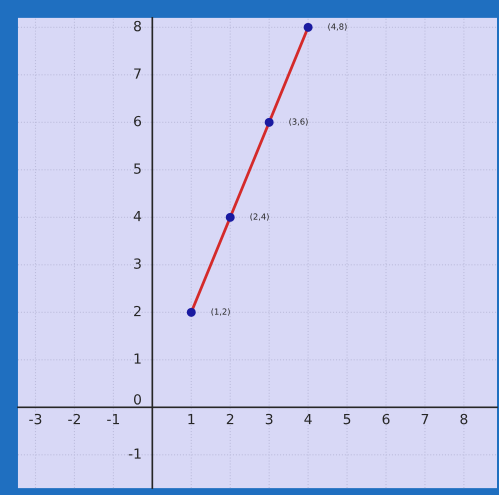 Image resolution: width=499 pixels, height=495 pixels. Describe the element at coordinates (137, 311) in the screenshot. I see `y-tick-label: 2` at that location.